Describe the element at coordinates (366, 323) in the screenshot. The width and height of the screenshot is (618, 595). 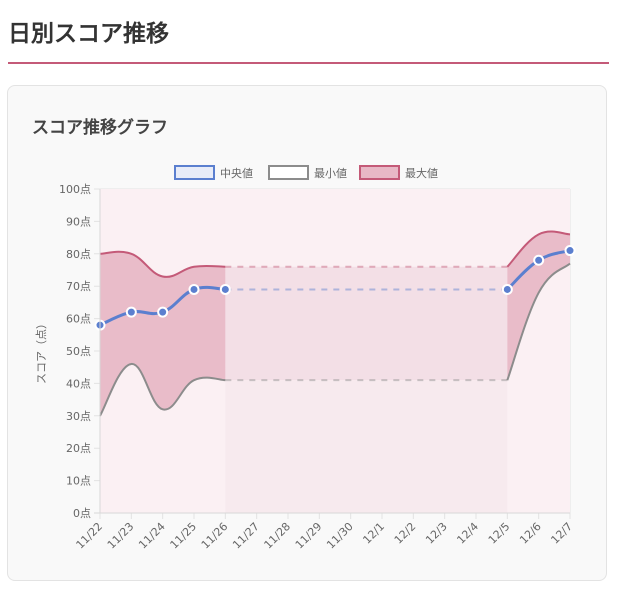
I see `gap-band-fill` at that location.